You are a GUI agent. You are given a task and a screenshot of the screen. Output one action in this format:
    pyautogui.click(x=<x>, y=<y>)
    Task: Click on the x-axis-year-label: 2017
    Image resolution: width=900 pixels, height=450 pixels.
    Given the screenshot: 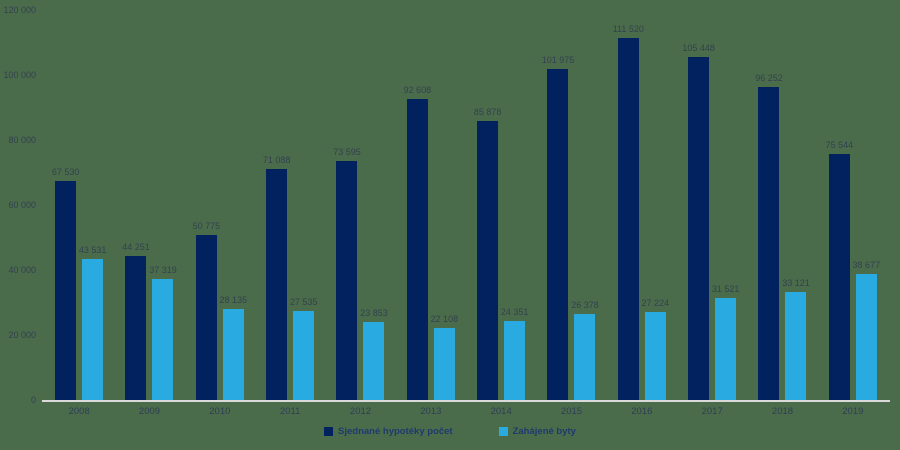 What is the action you would take?
    pyautogui.click(x=712, y=411)
    